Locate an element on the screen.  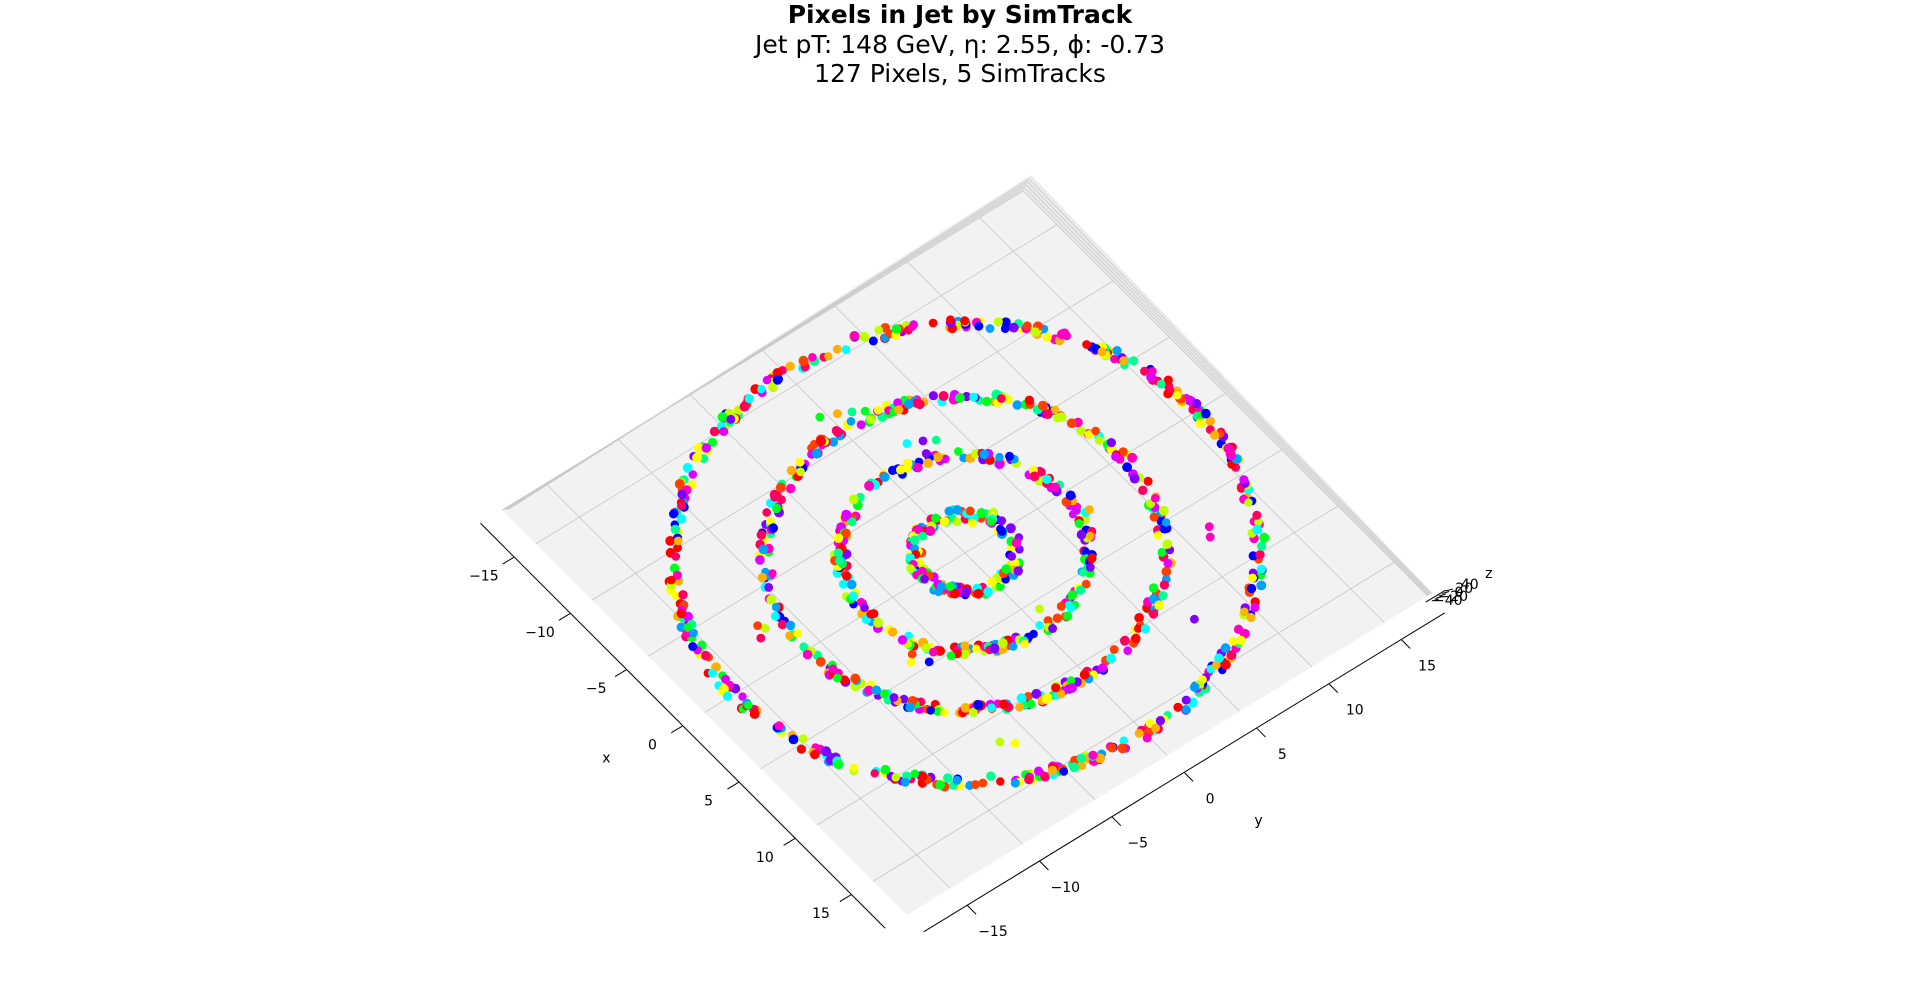
x-tick-label: −10 is located at coordinates (540, 633).